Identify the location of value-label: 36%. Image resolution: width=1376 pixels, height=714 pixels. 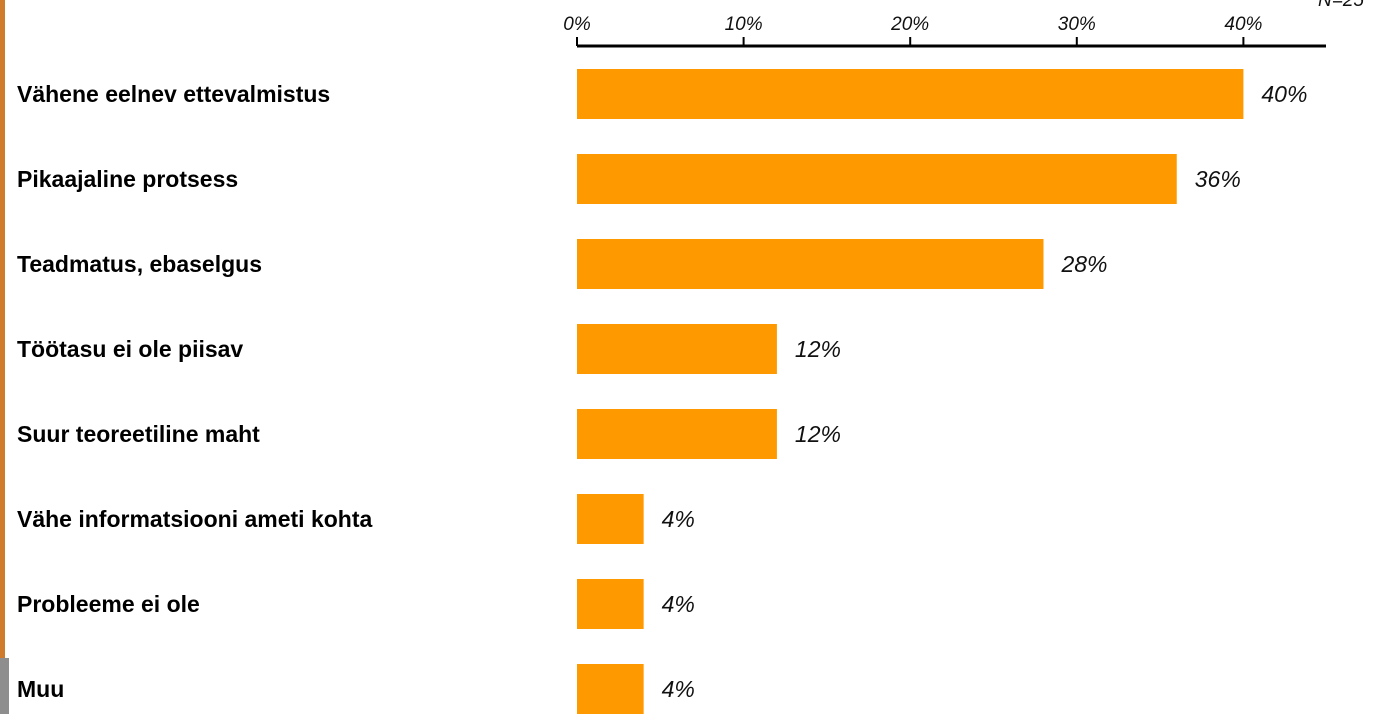
(1218, 179).